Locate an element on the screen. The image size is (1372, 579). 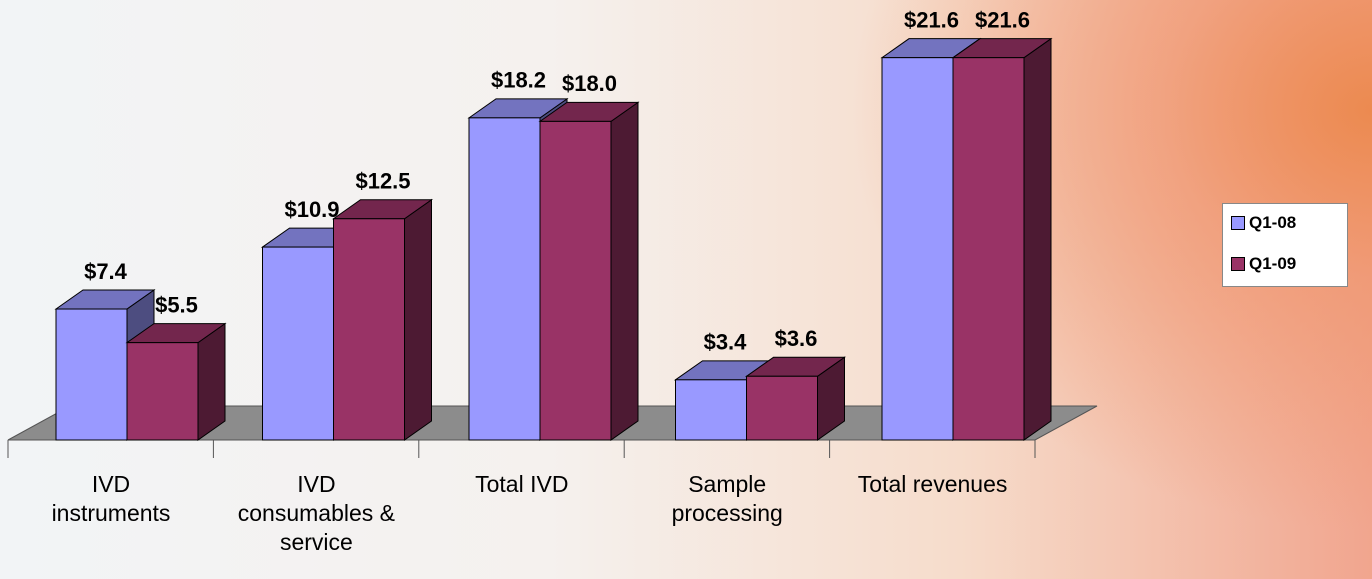
value-label: $10.9 is located at coordinates (311, 209).